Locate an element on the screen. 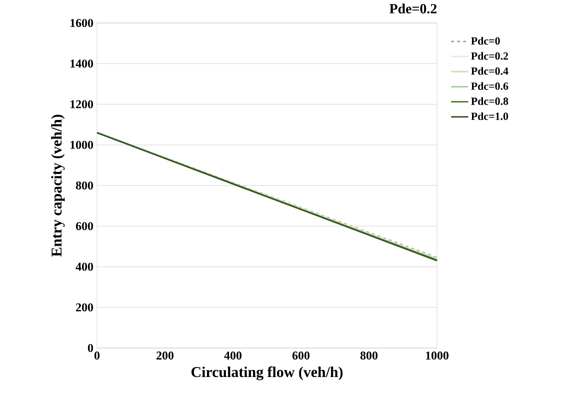 The height and width of the screenshot is (414, 572). legend-label: Pdc=0.2 is located at coordinates (489, 56).